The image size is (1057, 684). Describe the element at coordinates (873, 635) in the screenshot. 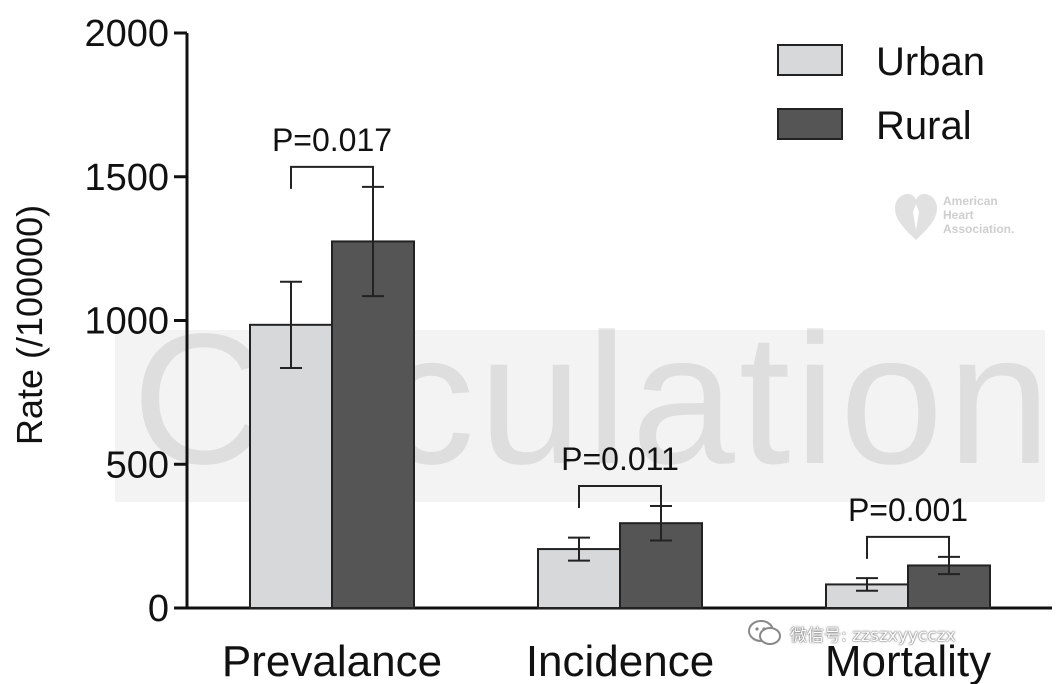

I see `wechat-id: 微信号: zzszxyycczx` at that location.